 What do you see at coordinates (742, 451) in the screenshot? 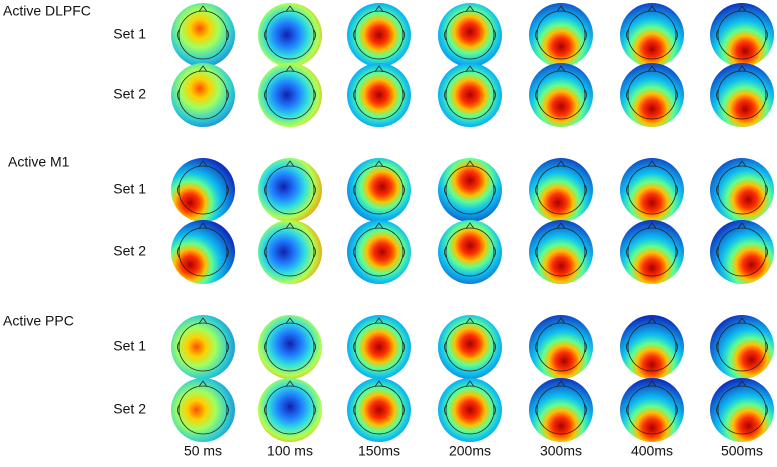
I see `time-label: 500ms` at bounding box center [742, 451].